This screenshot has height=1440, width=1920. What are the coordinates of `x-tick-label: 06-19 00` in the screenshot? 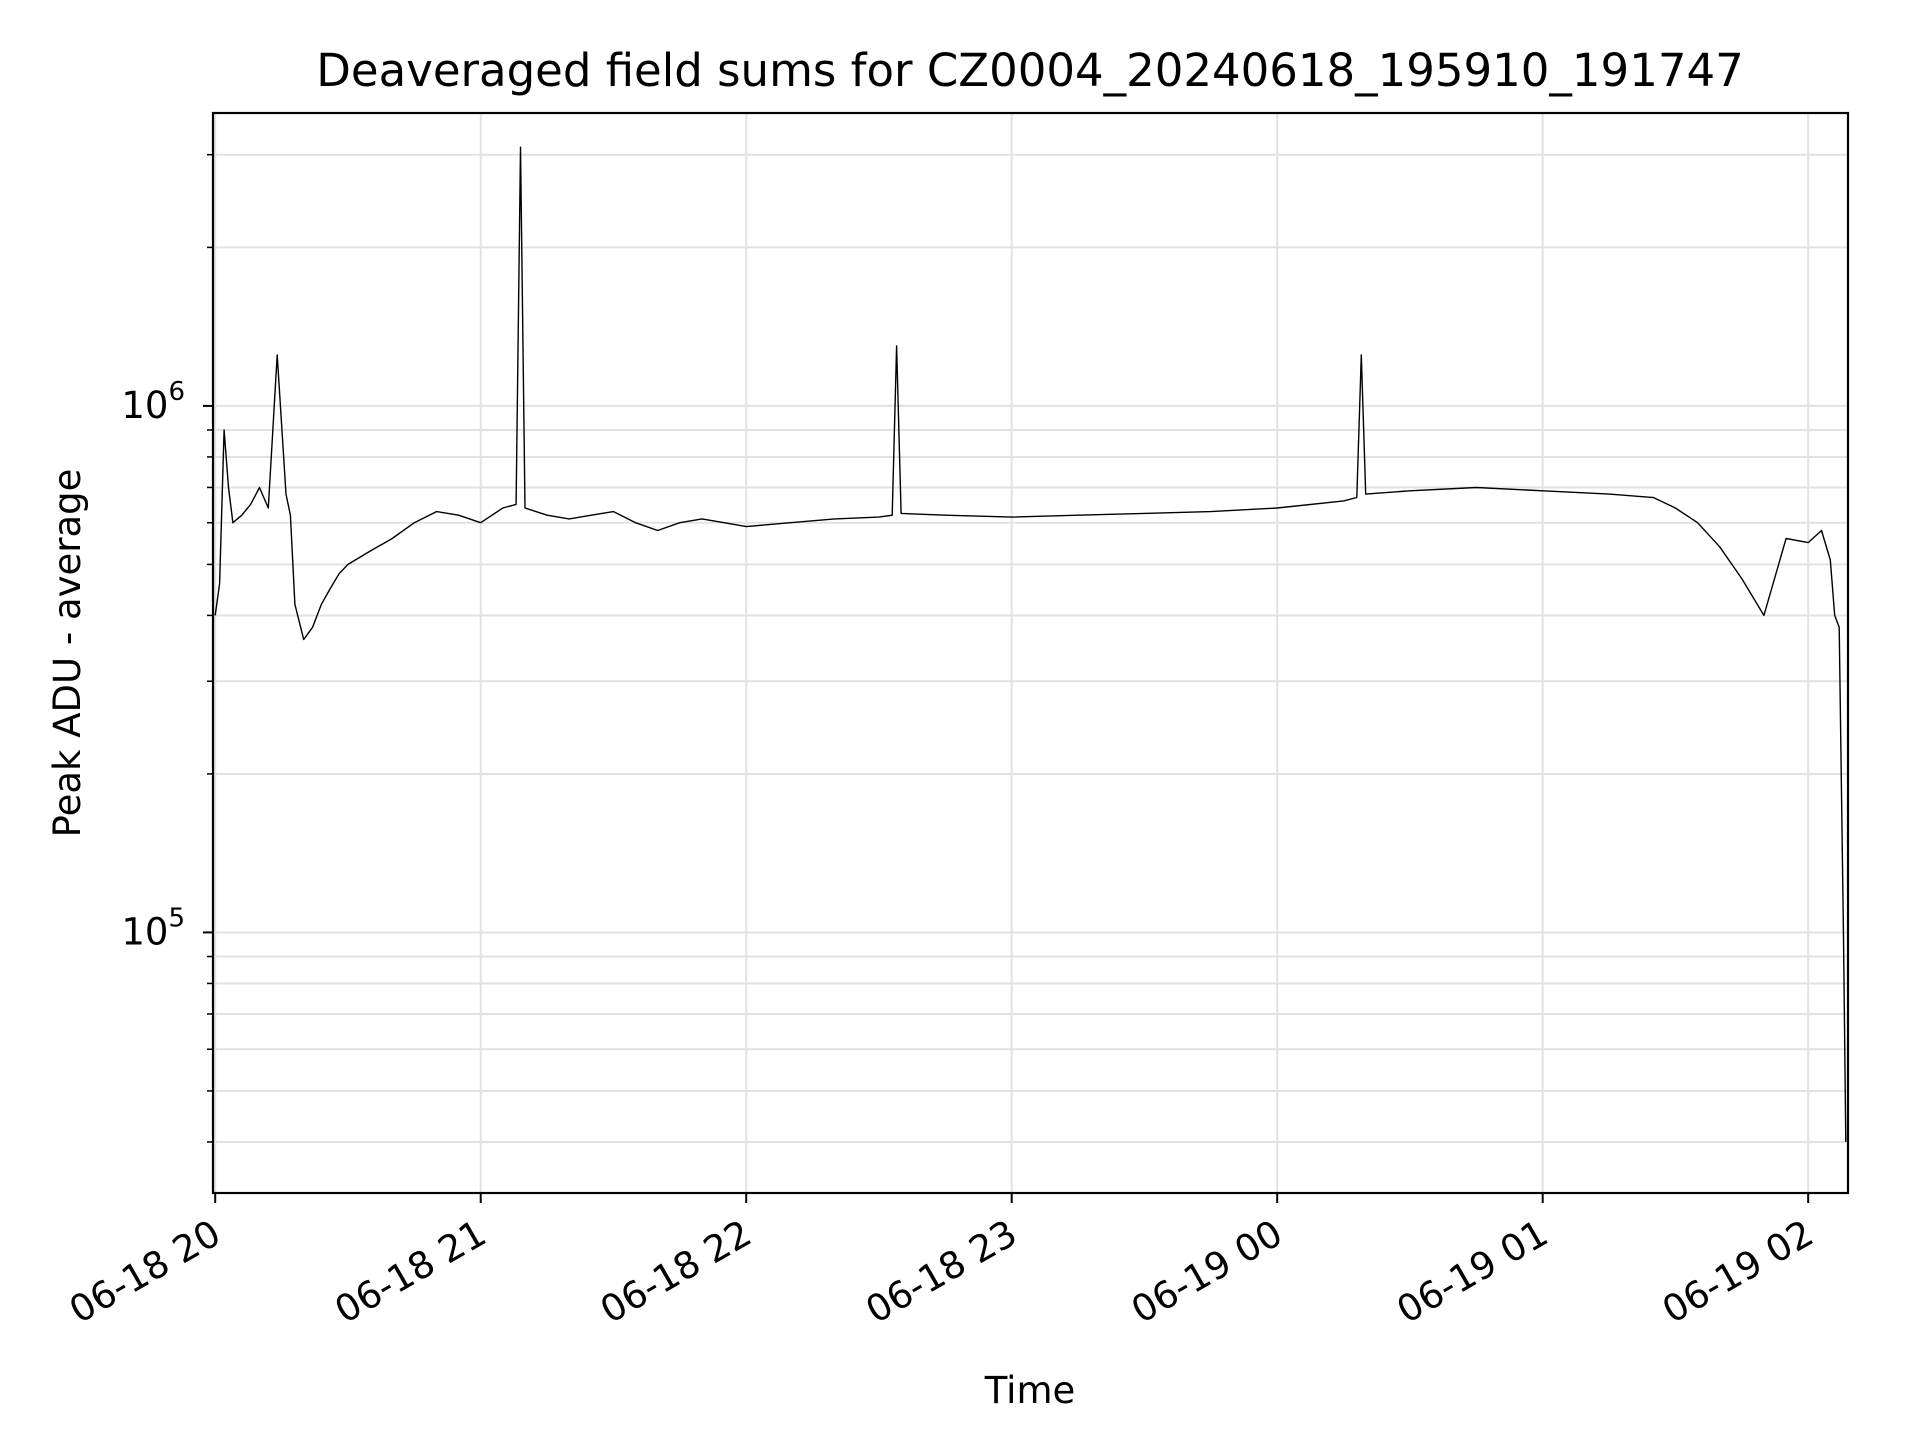 It's located at (1207, 1272).